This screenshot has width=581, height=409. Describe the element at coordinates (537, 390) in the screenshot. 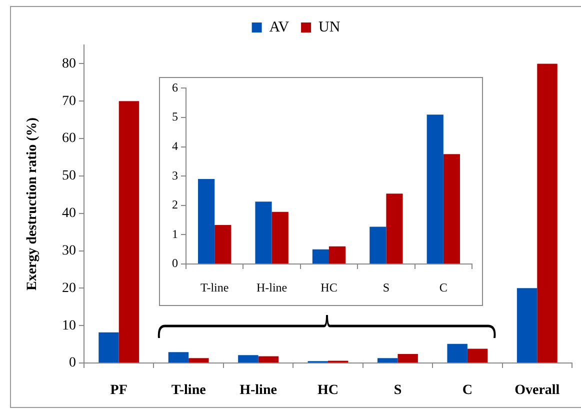

I see `x-tick-label: Overall` at that location.